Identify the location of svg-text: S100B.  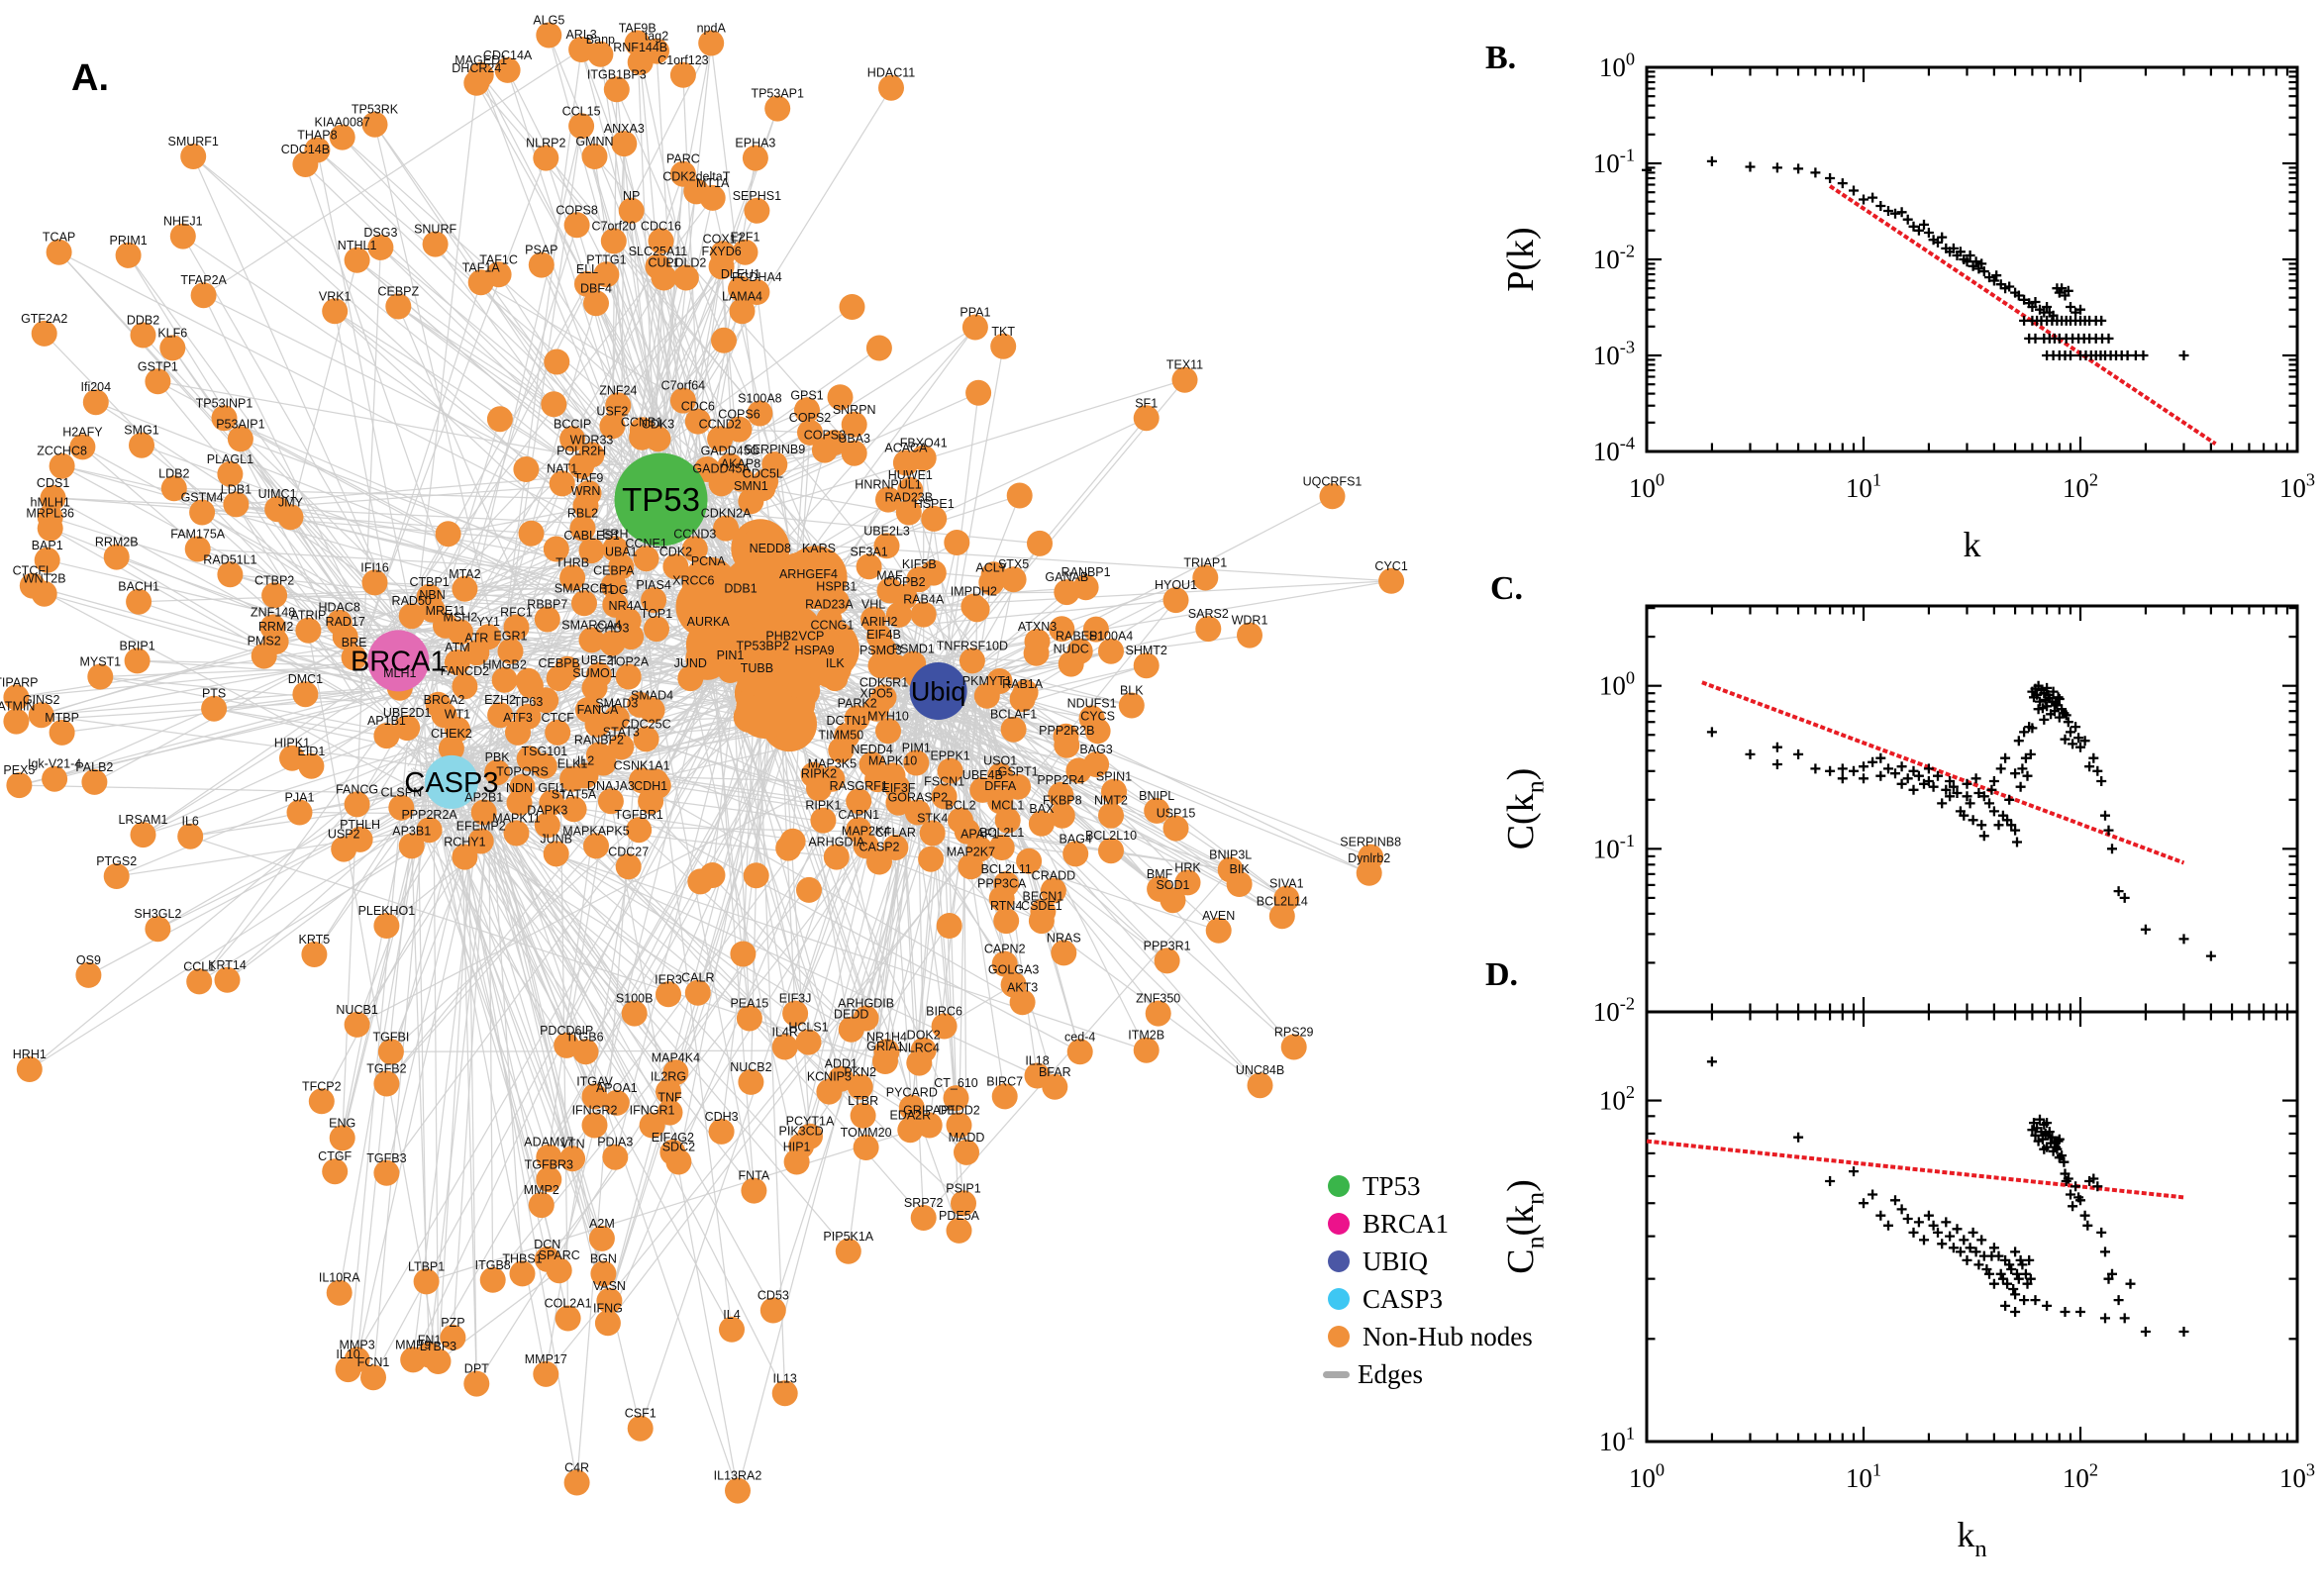
(635, 999).